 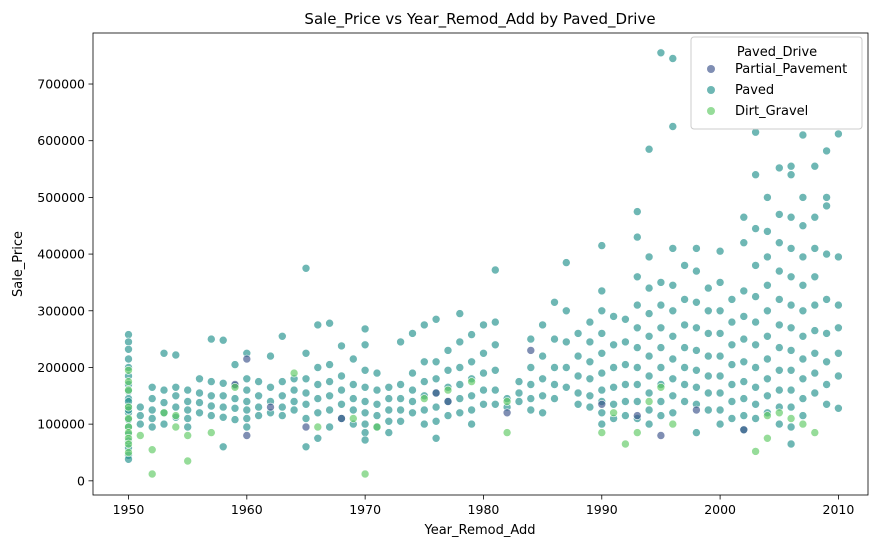 What do you see at coordinates (61, 84) in the screenshot?
I see `y-tick-label: 700000` at bounding box center [61, 84].